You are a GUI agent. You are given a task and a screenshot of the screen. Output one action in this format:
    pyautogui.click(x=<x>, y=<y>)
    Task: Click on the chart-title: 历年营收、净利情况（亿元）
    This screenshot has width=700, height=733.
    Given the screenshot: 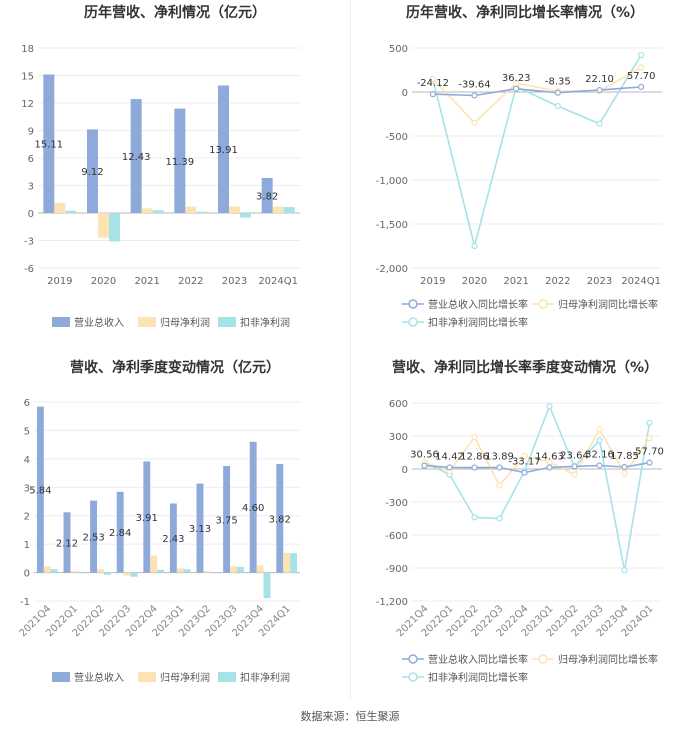 What is the action you would take?
    pyautogui.click(x=175, y=13)
    